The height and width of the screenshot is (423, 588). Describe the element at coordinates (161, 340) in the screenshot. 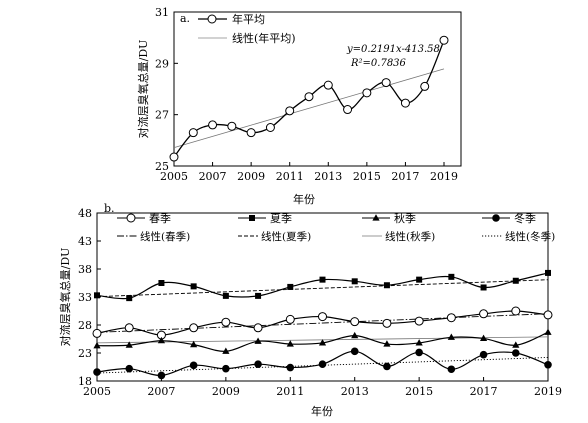

I see `b-series-2-point-2007` at that location.